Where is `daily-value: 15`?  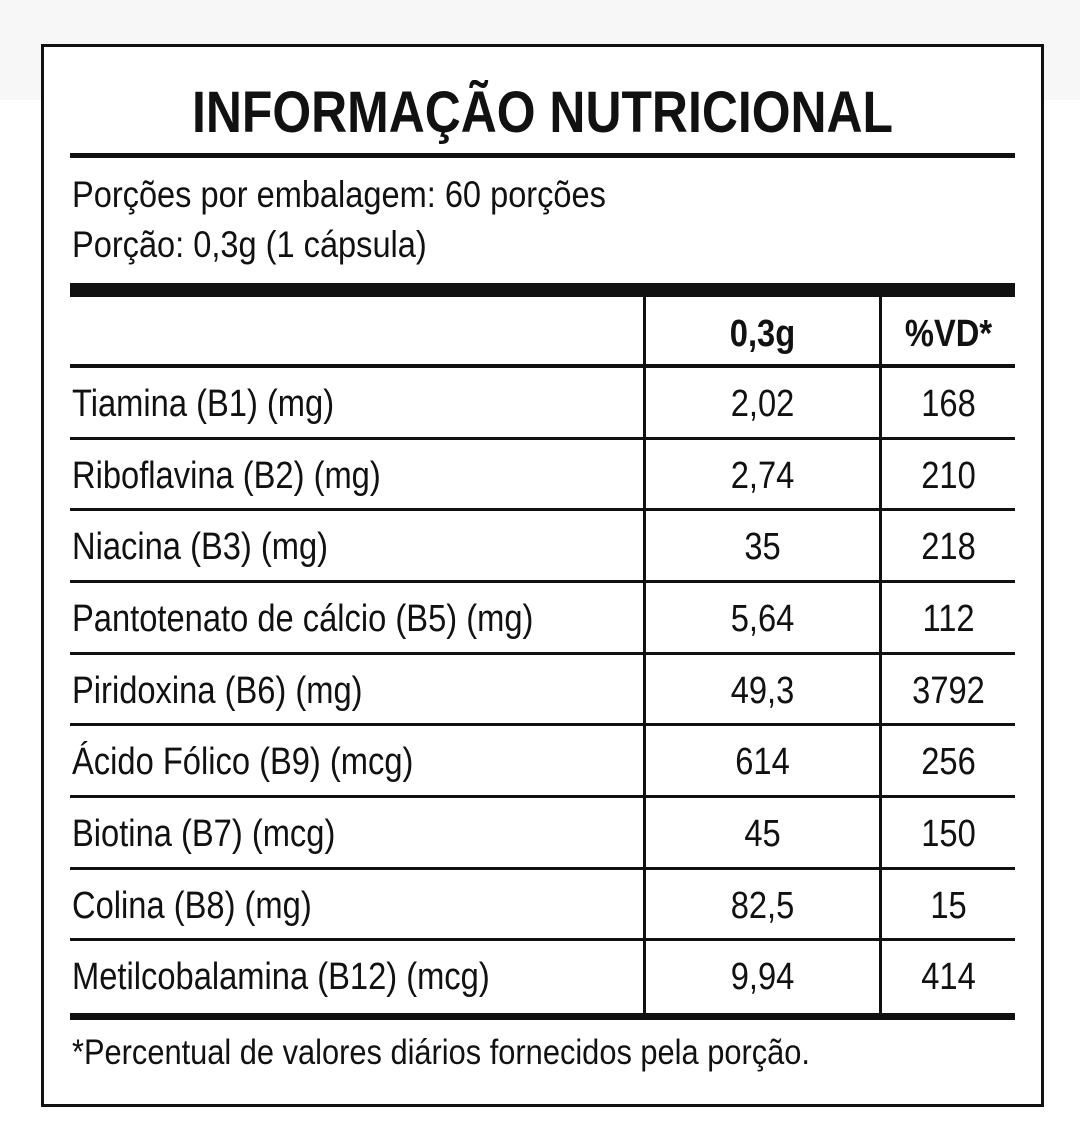
daily-value: 15 is located at coordinates (948, 905).